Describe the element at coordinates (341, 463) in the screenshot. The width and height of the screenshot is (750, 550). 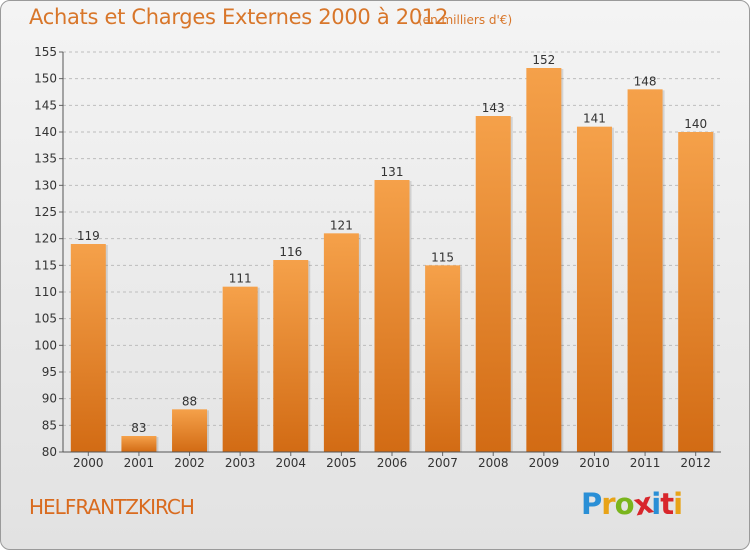
I see `x-tick-label: 2005` at that location.